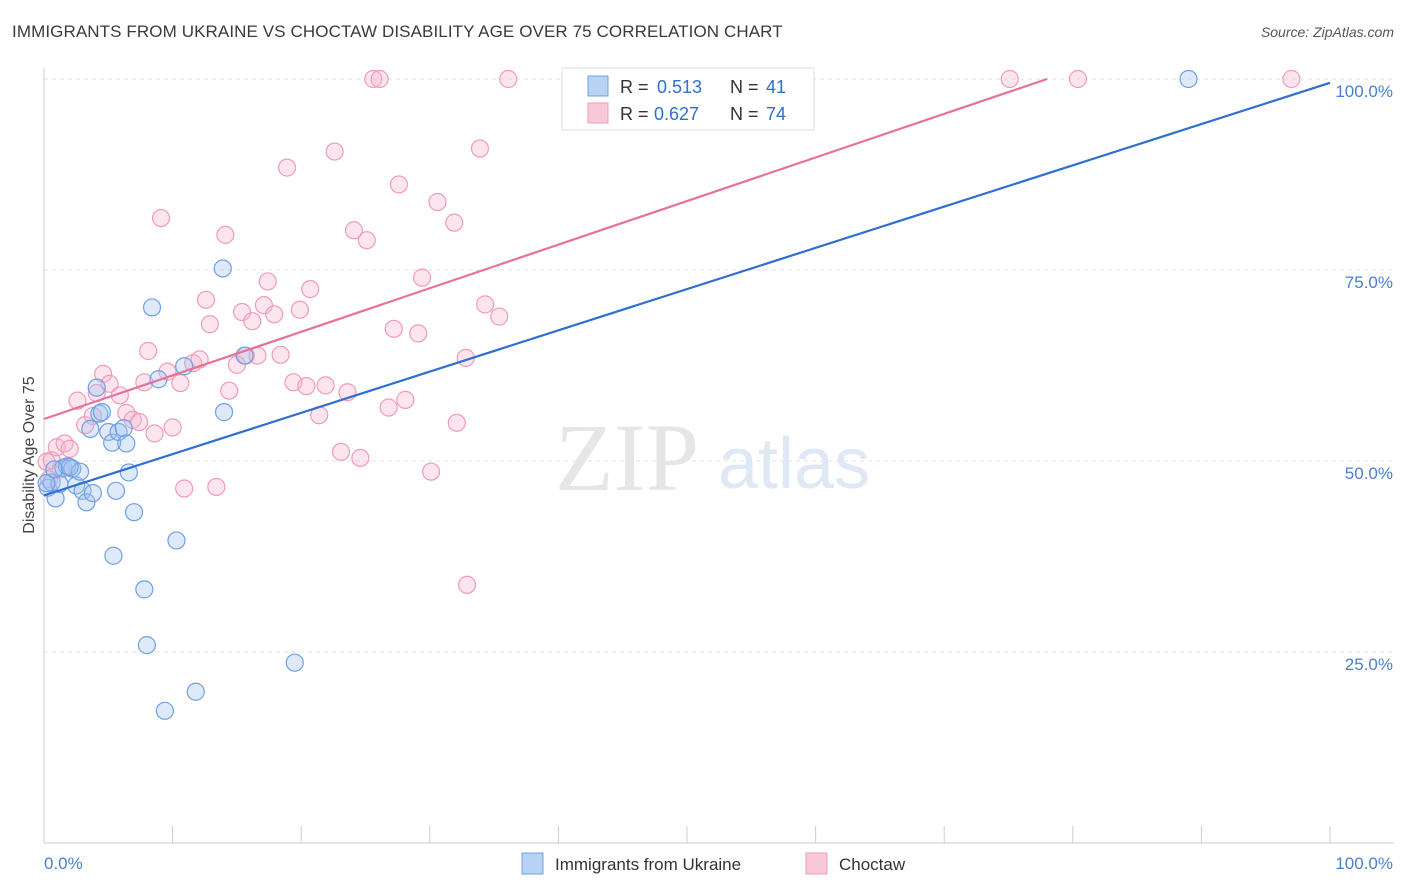 This screenshot has width=1406, height=892. I want to click on legend: R = 0.513 N = 41 R = 0.627 N = 74, so click(688, 99).